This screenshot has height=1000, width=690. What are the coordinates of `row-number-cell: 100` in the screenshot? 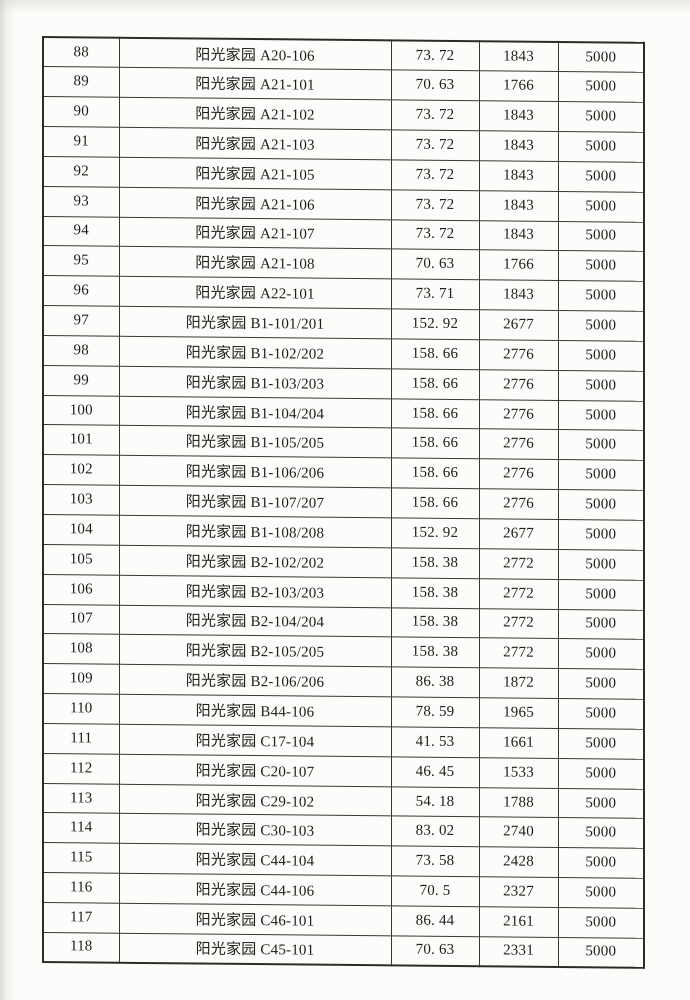 It's located at (81, 410).